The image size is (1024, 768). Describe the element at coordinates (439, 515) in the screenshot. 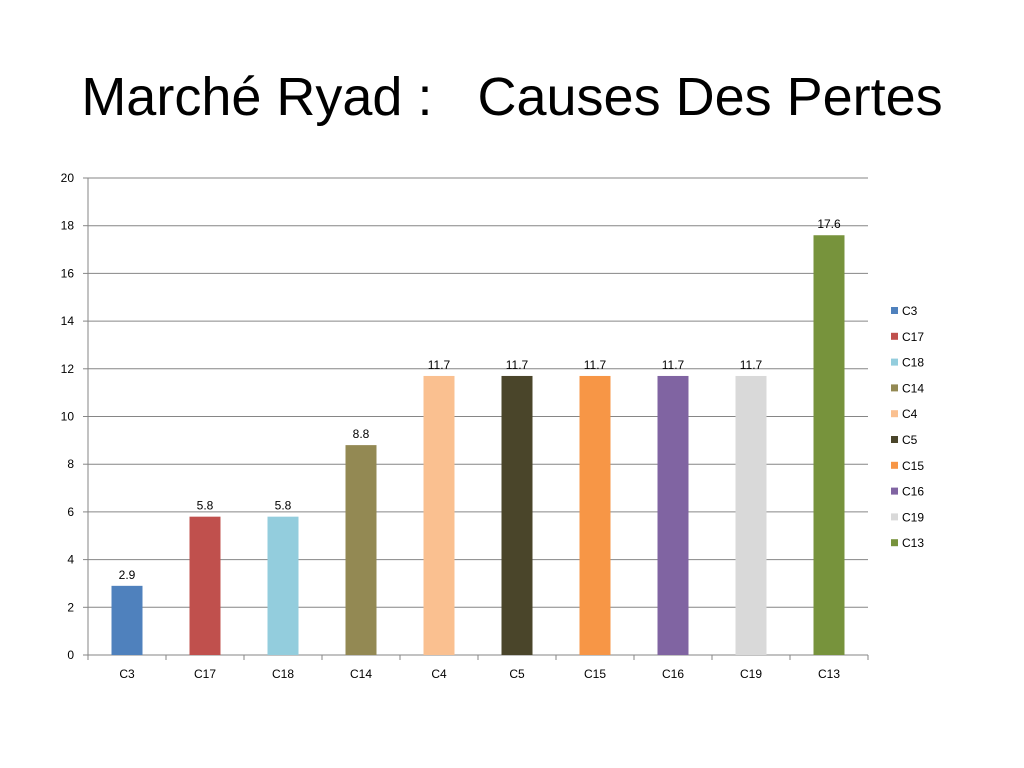

I see `bar-c4` at that location.